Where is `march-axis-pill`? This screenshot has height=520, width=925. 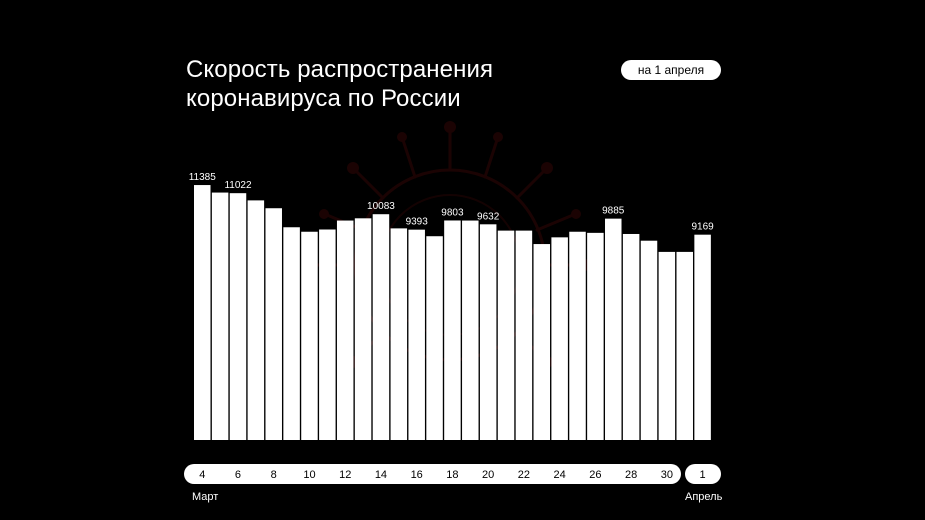 march-axis-pill is located at coordinates (432, 474).